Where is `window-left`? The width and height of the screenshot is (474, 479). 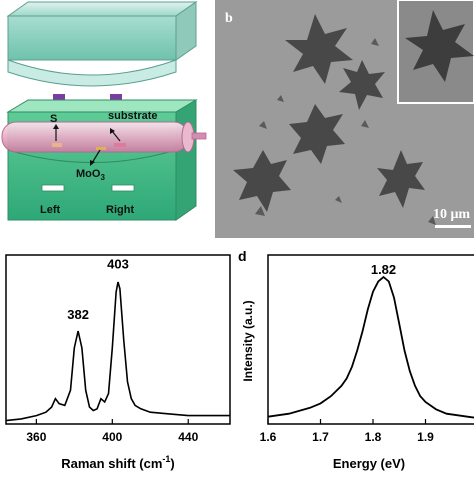 window-left is located at coordinates (53, 188).